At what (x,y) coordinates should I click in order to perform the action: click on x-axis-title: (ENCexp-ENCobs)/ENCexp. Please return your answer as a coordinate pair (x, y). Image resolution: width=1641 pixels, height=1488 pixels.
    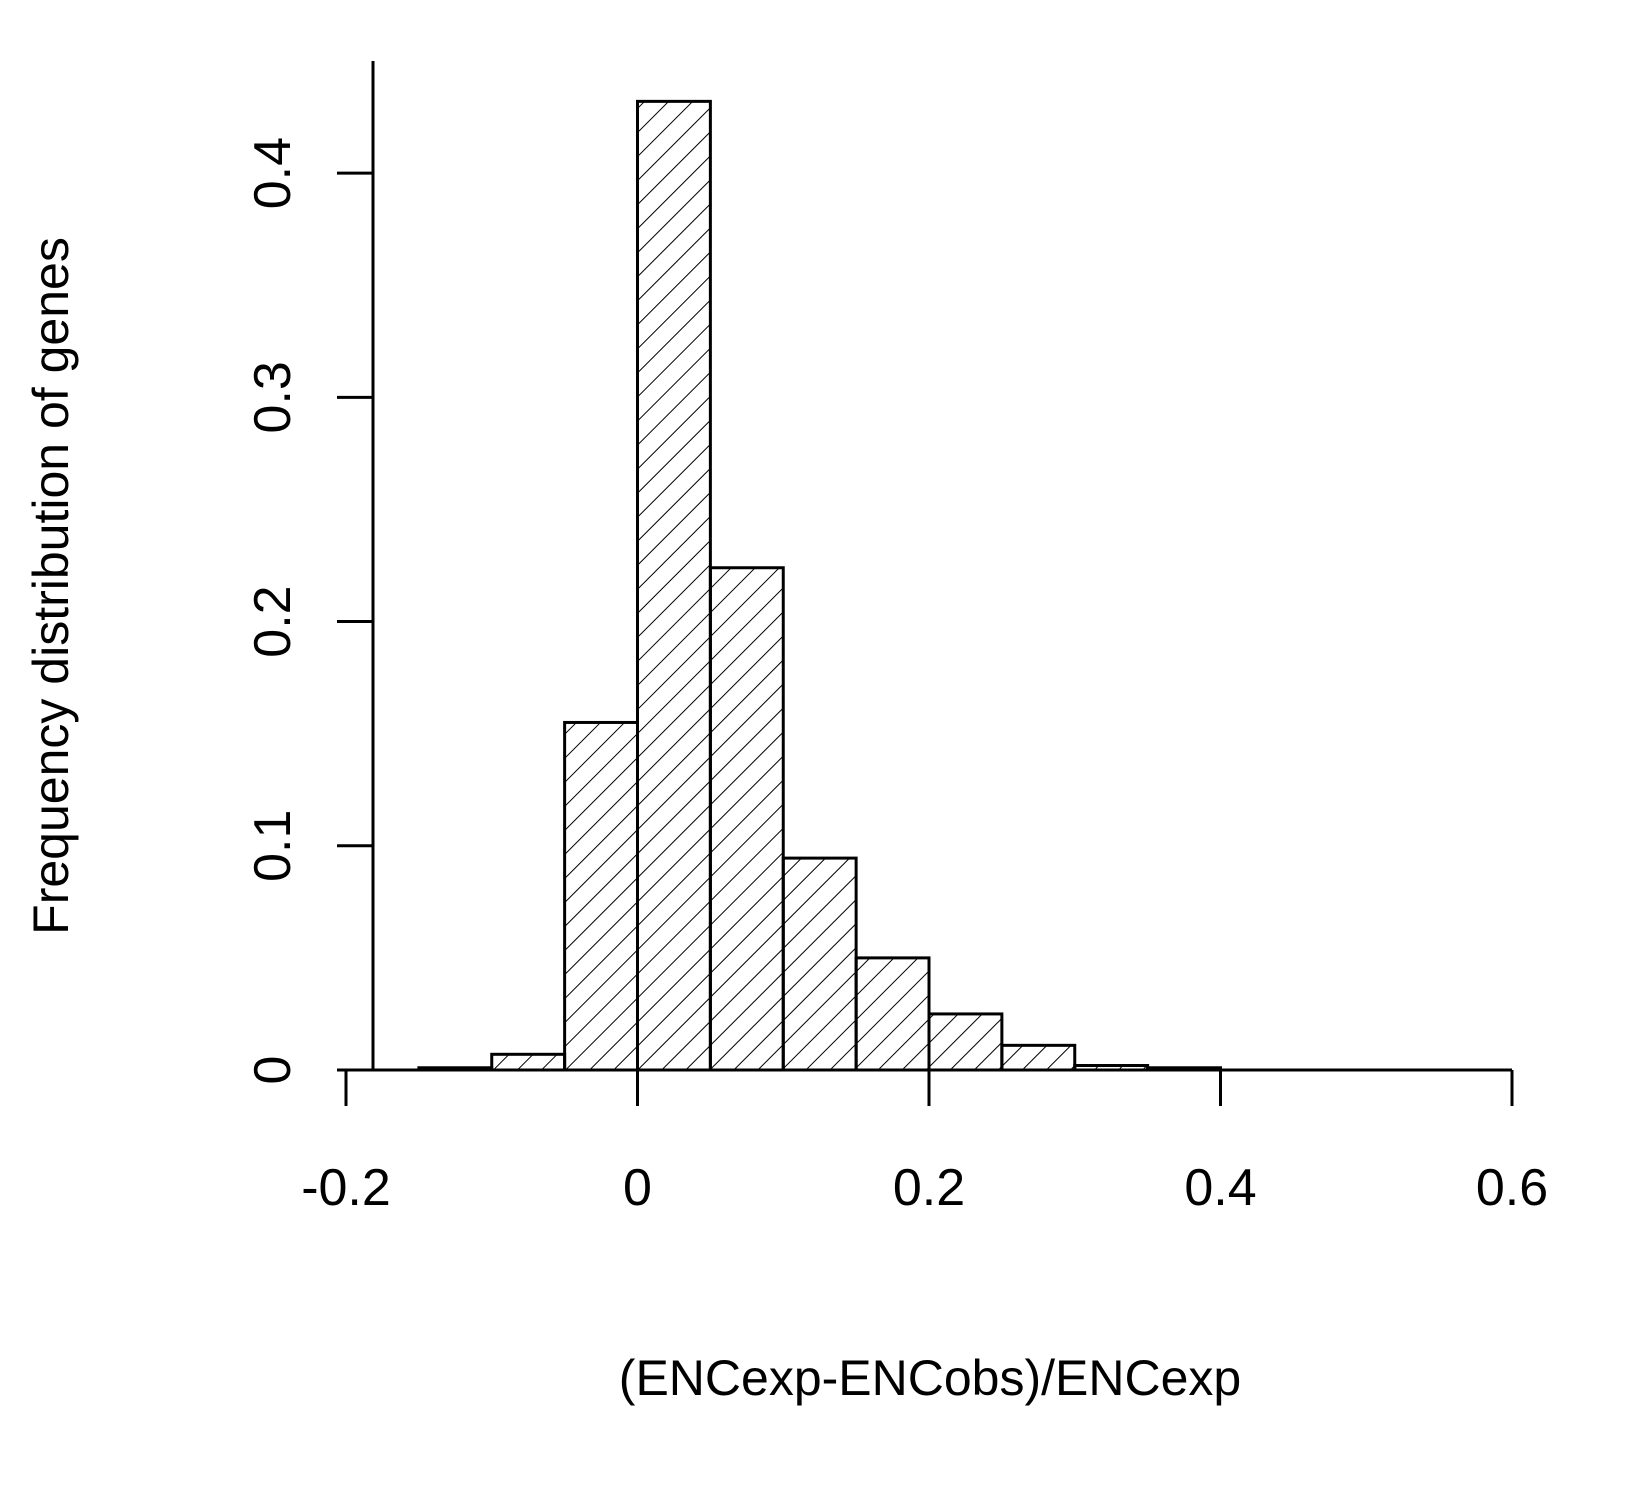
    Looking at the image, I should click on (930, 1378).